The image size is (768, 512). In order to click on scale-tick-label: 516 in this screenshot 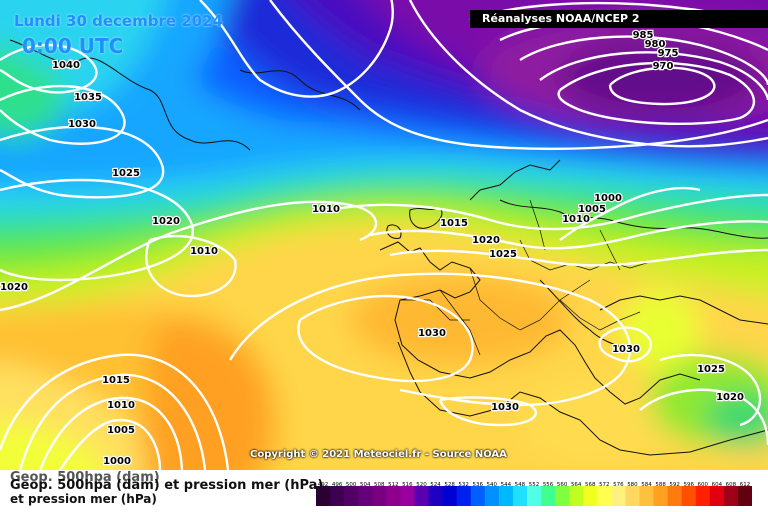, I will do `click(407, 485)`.